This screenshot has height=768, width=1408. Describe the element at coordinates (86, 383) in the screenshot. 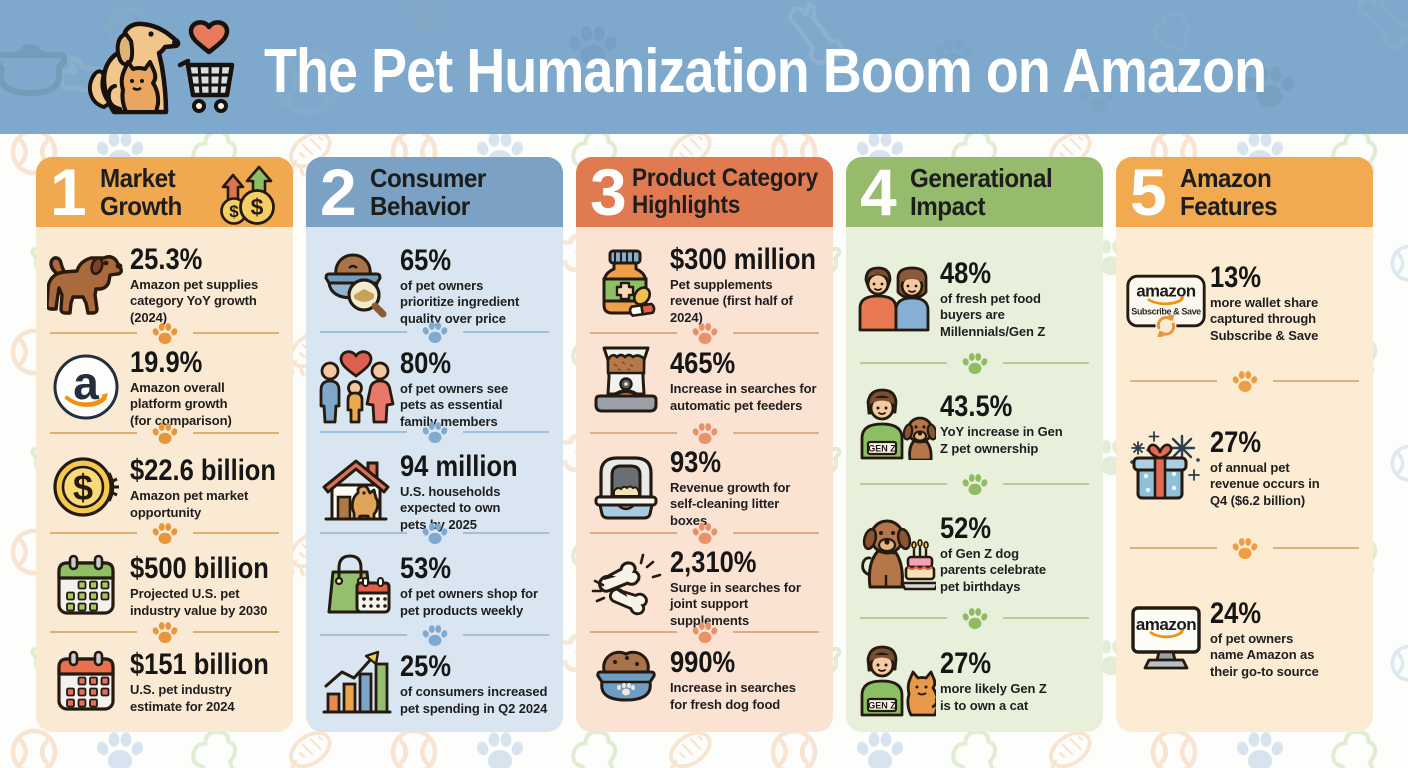

I see `svg-text: a` at that location.